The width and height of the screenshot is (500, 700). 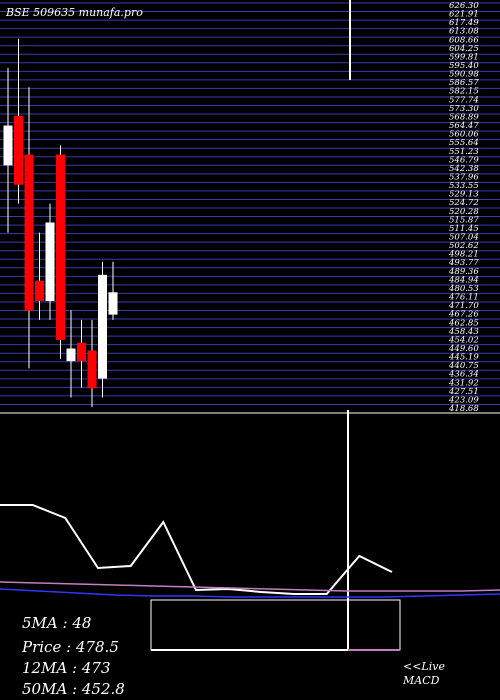 I want to click on y-tick-label: 480.53, so click(x=463, y=289).